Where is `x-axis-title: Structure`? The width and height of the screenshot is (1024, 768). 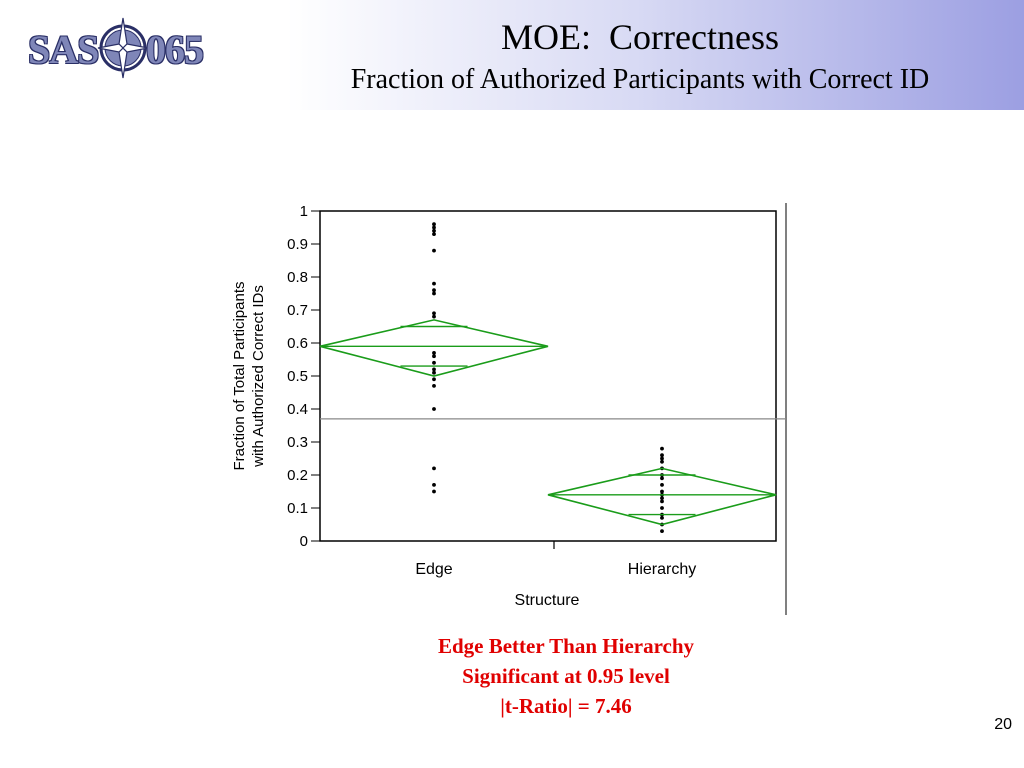 x-axis-title: Structure is located at coordinates (547, 600).